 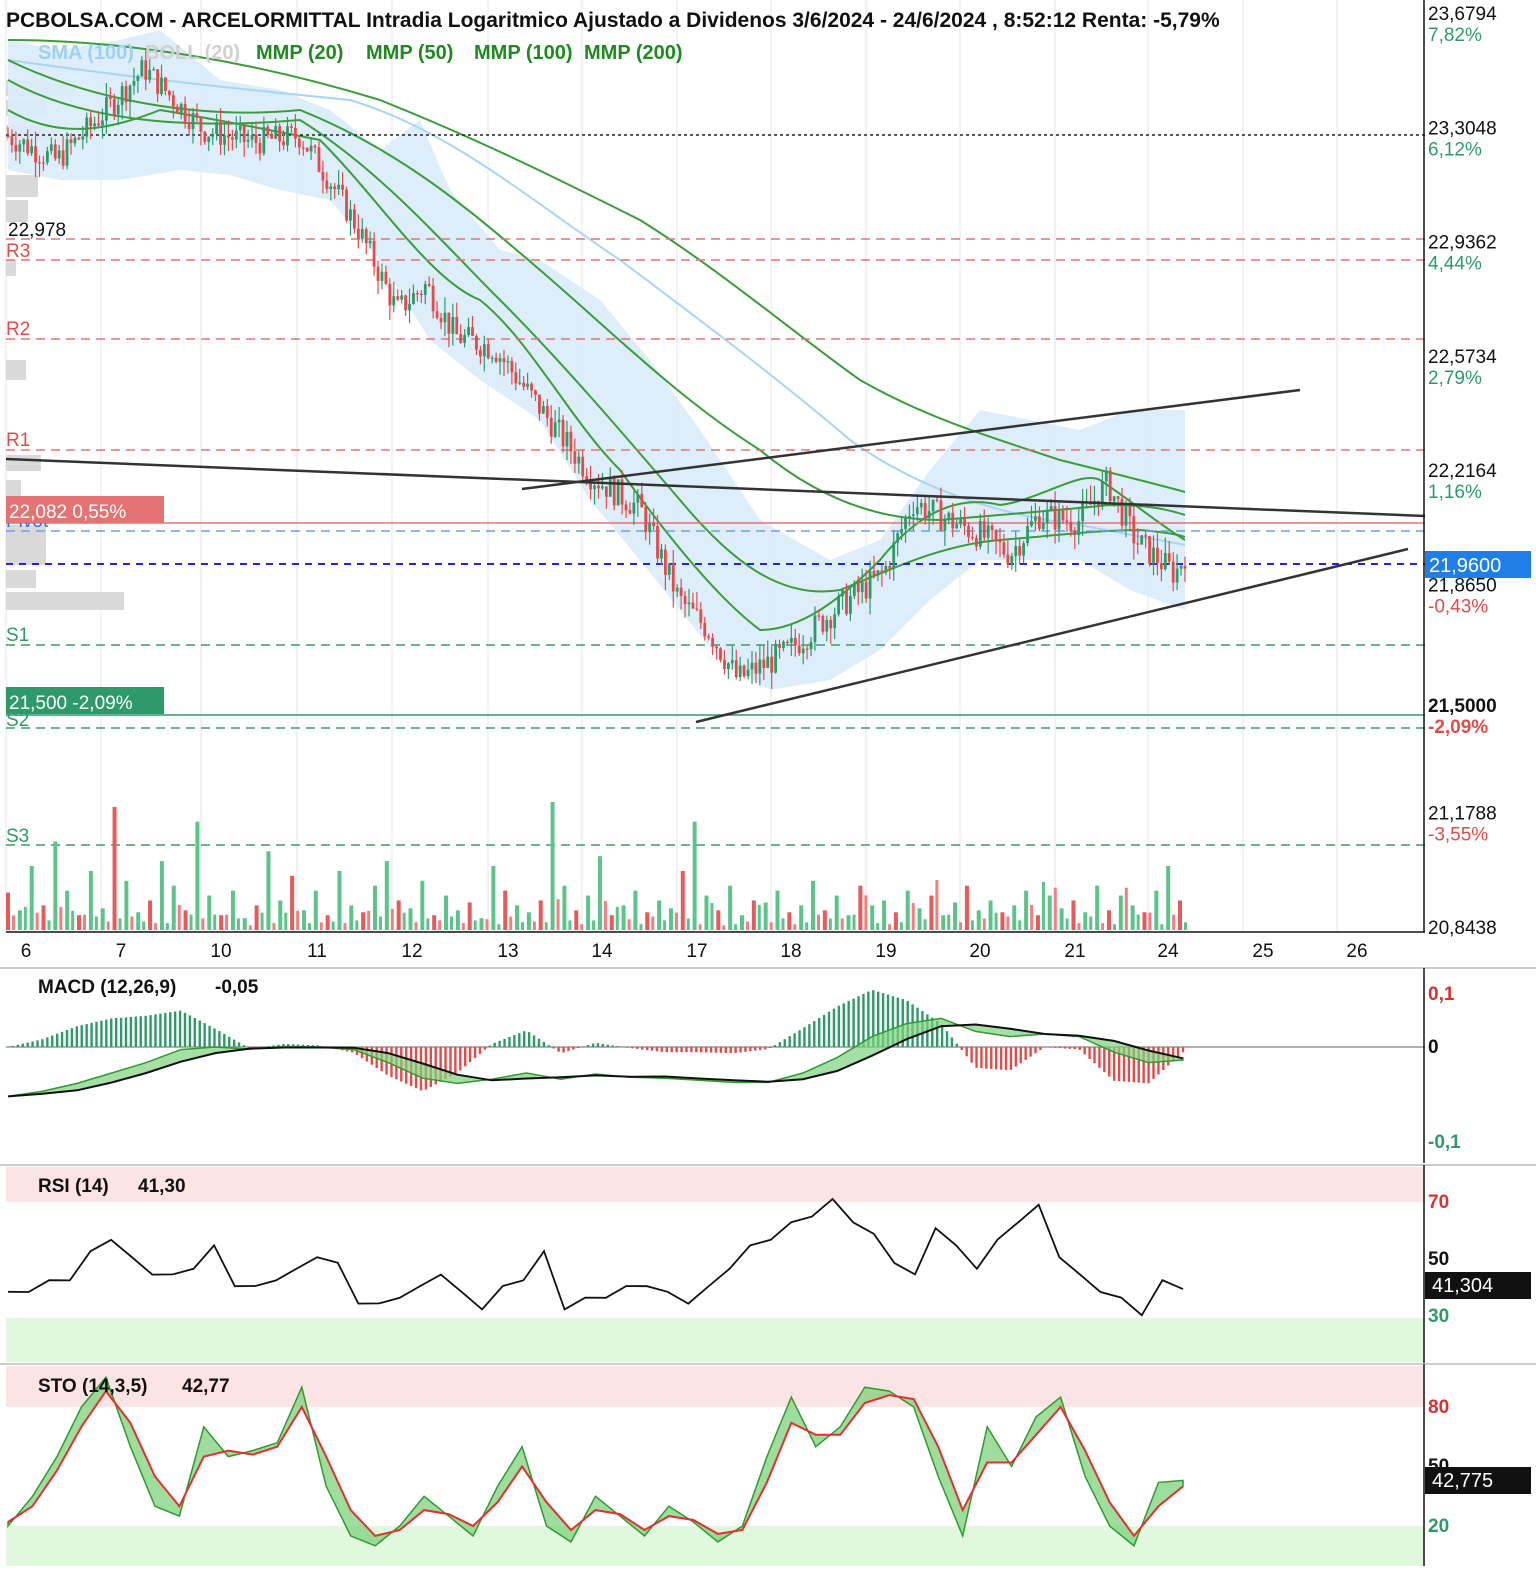 I want to click on rsi-tick-70: 70, so click(x=1438, y=1202).